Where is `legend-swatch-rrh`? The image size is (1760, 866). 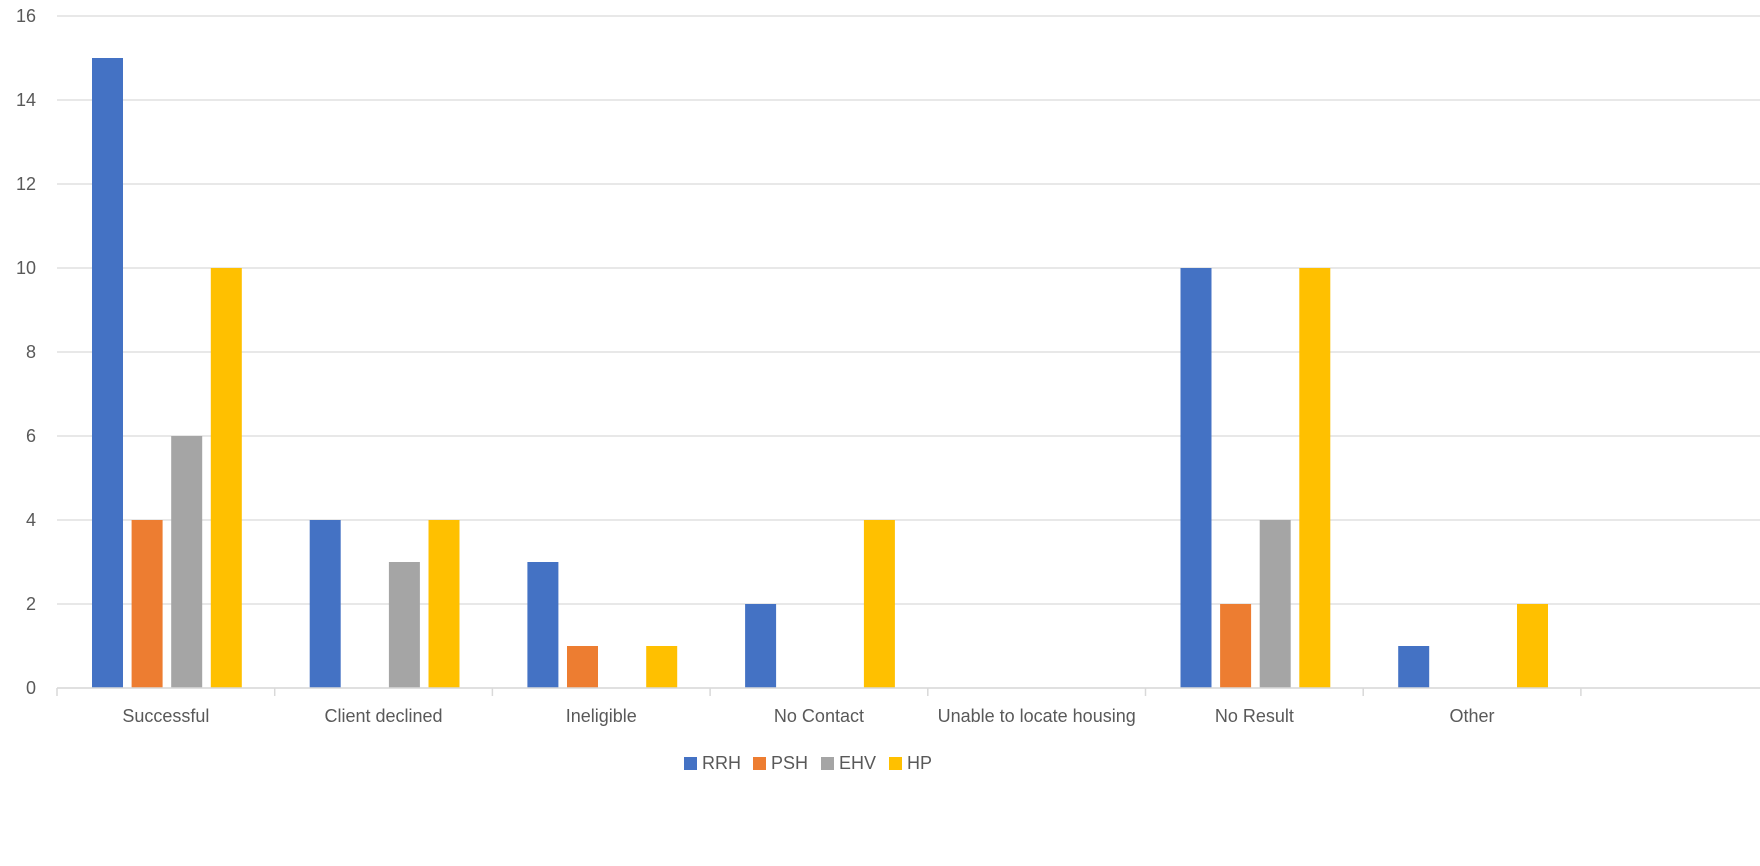 legend-swatch-rrh is located at coordinates (690, 763).